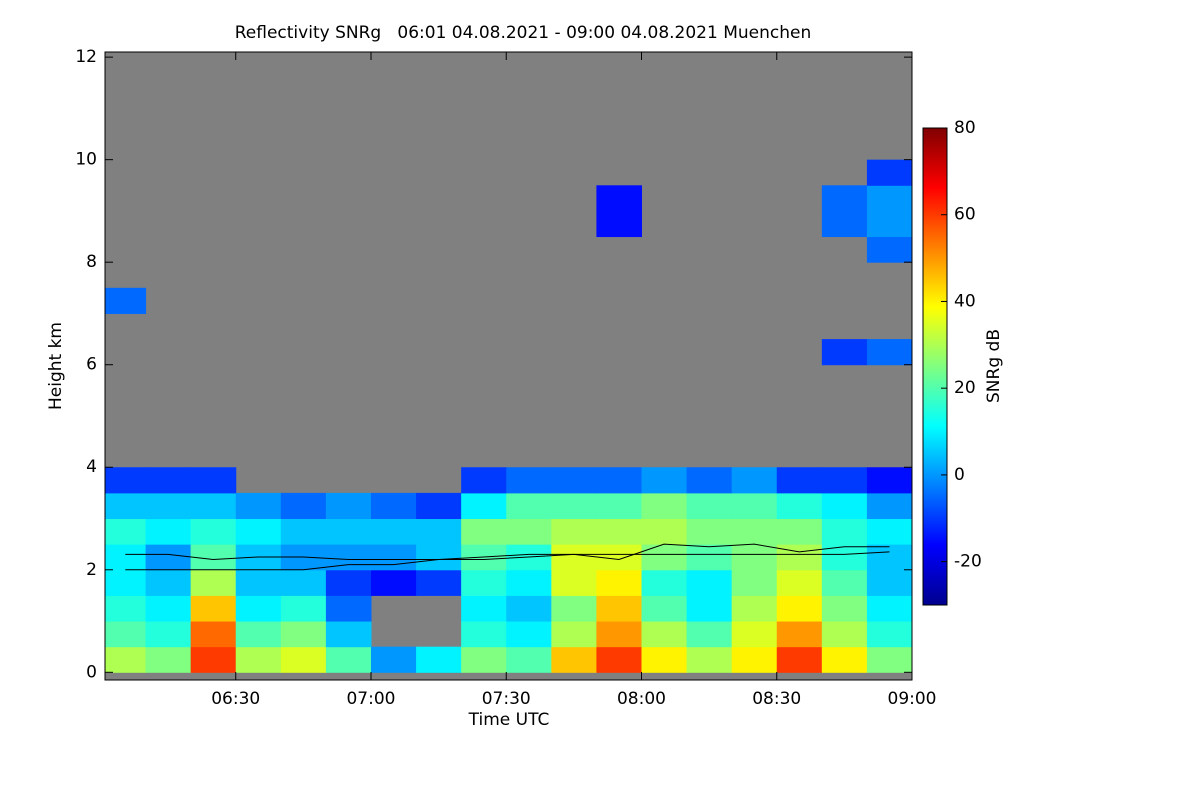 The width and height of the screenshot is (1200, 800). Describe the element at coordinates (965, 301) in the screenshot. I see `colorbar-tick-label: 40` at that location.